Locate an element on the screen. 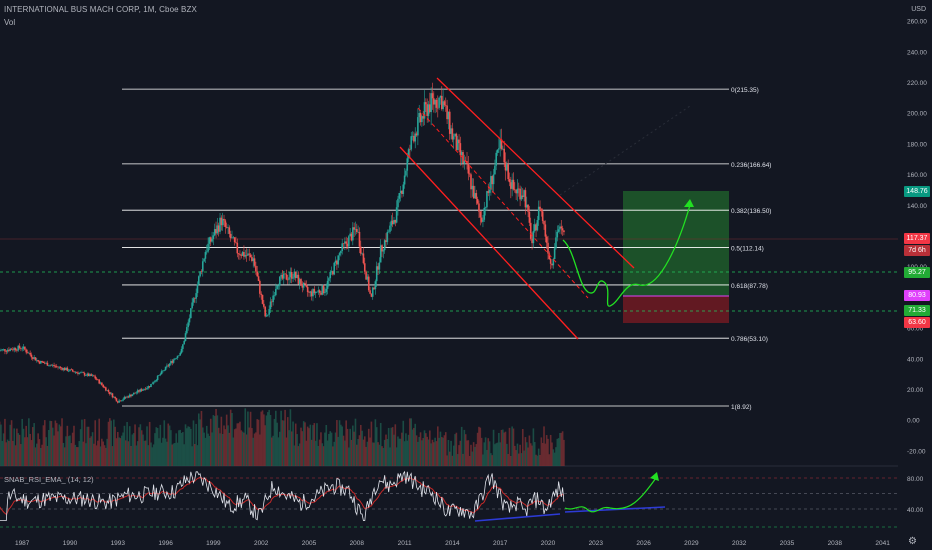  fib-label: 0(215.35) is located at coordinates (745, 90).